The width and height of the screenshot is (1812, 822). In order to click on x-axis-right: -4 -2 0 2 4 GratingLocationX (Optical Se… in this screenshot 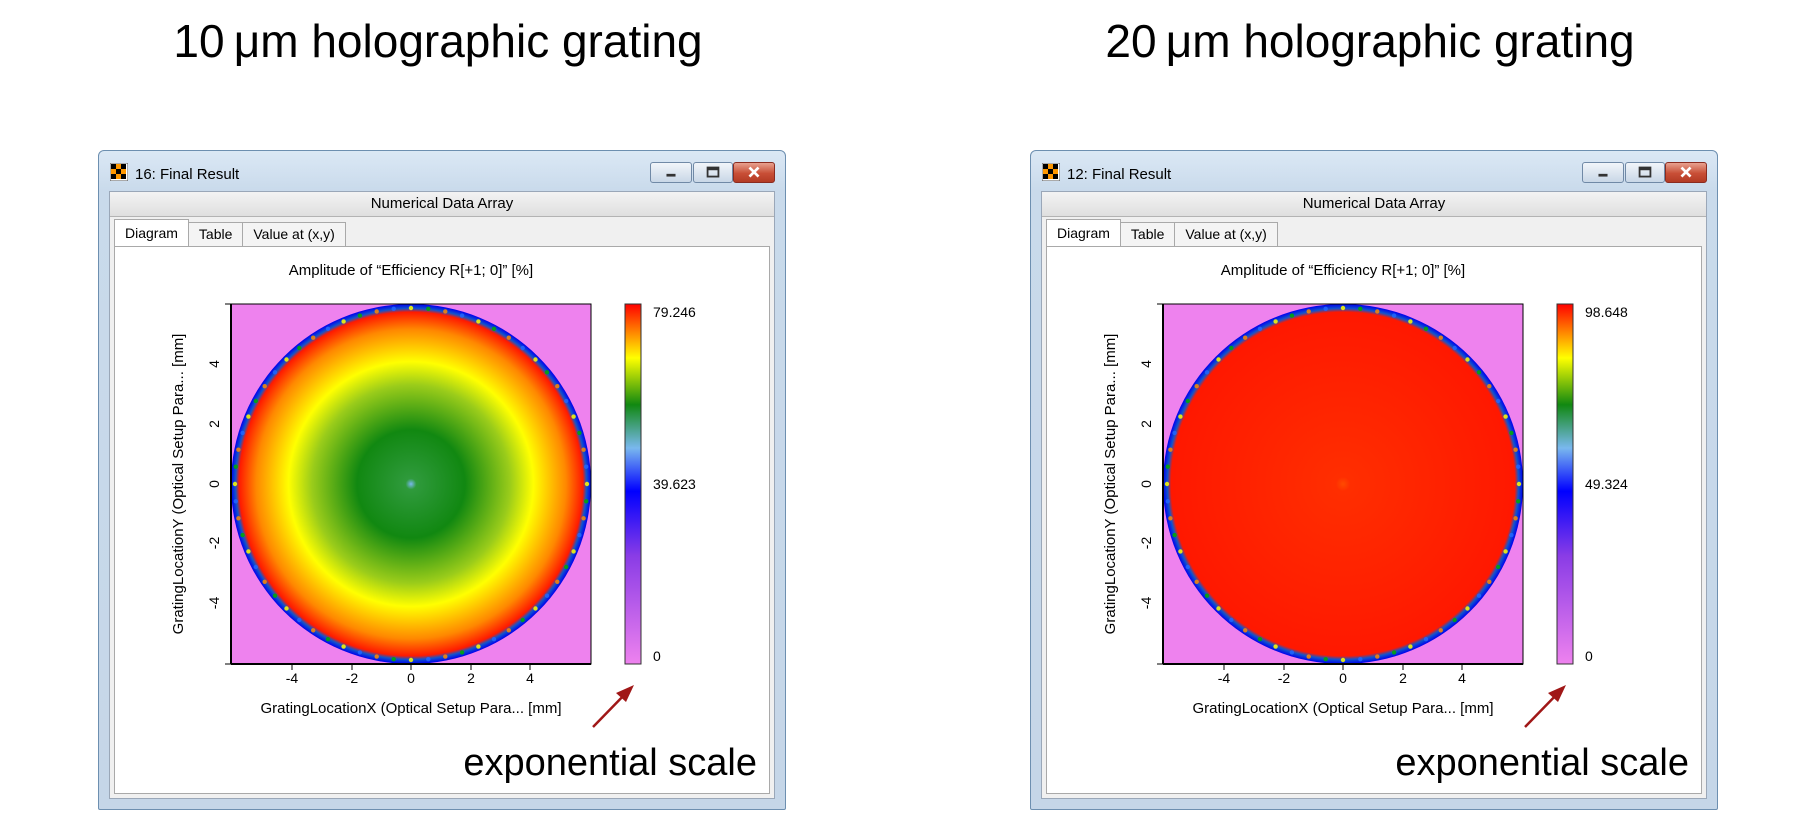, I will do `click(1343, 690)`.